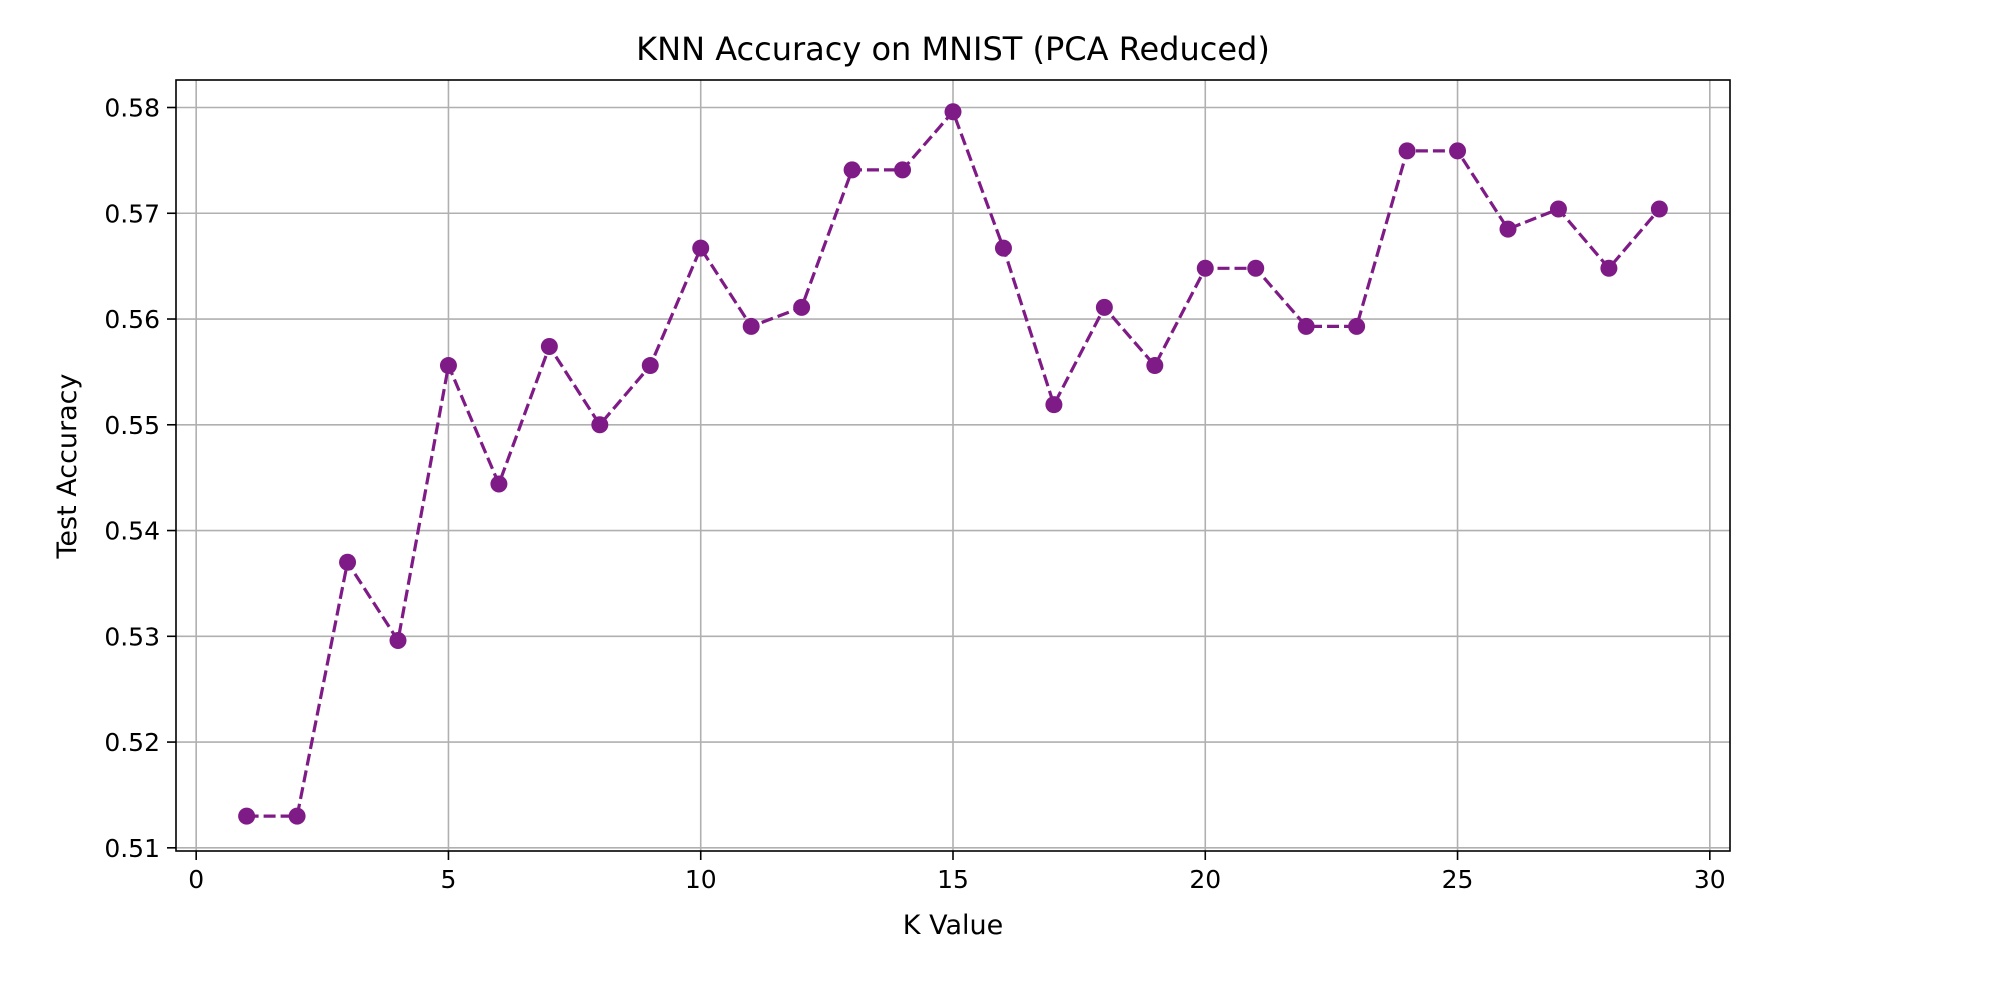 The height and width of the screenshot is (990, 1990). Describe the element at coordinates (132, 213) in the screenshot. I see `y-tick-label: 0.57` at that location.